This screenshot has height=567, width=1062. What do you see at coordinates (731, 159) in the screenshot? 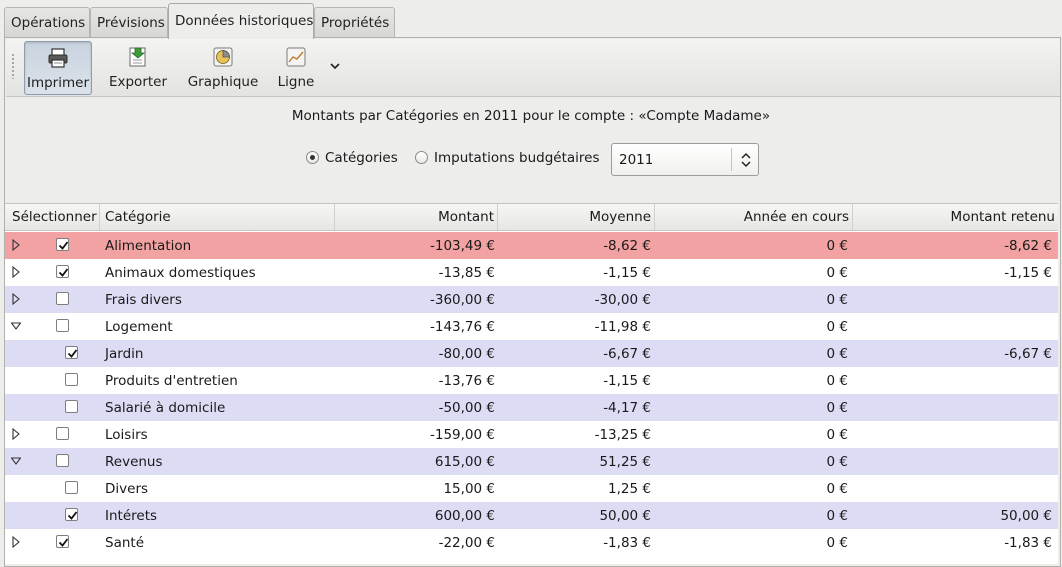
I see `year-selector-divider` at bounding box center [731, 159].